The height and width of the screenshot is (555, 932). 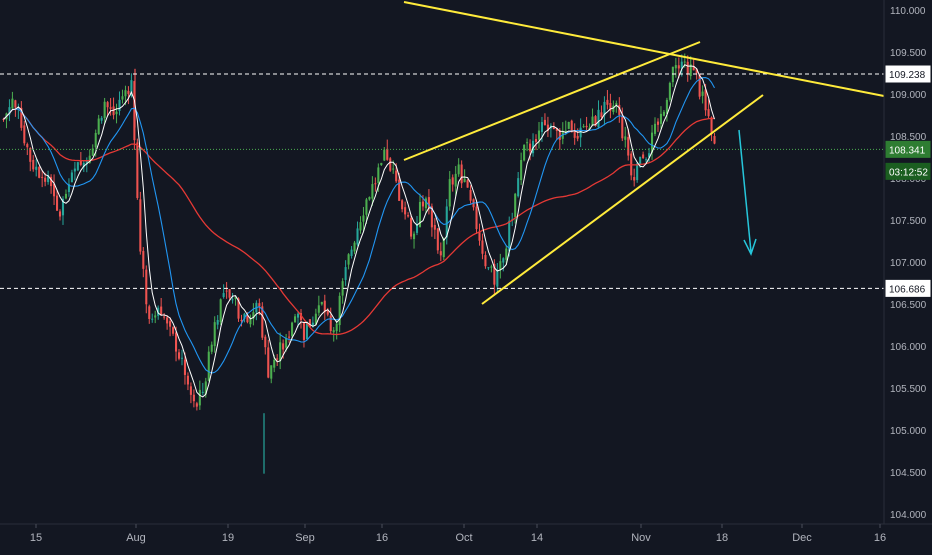 I want to click on down-arrow-line, so click(x=745, y=191).